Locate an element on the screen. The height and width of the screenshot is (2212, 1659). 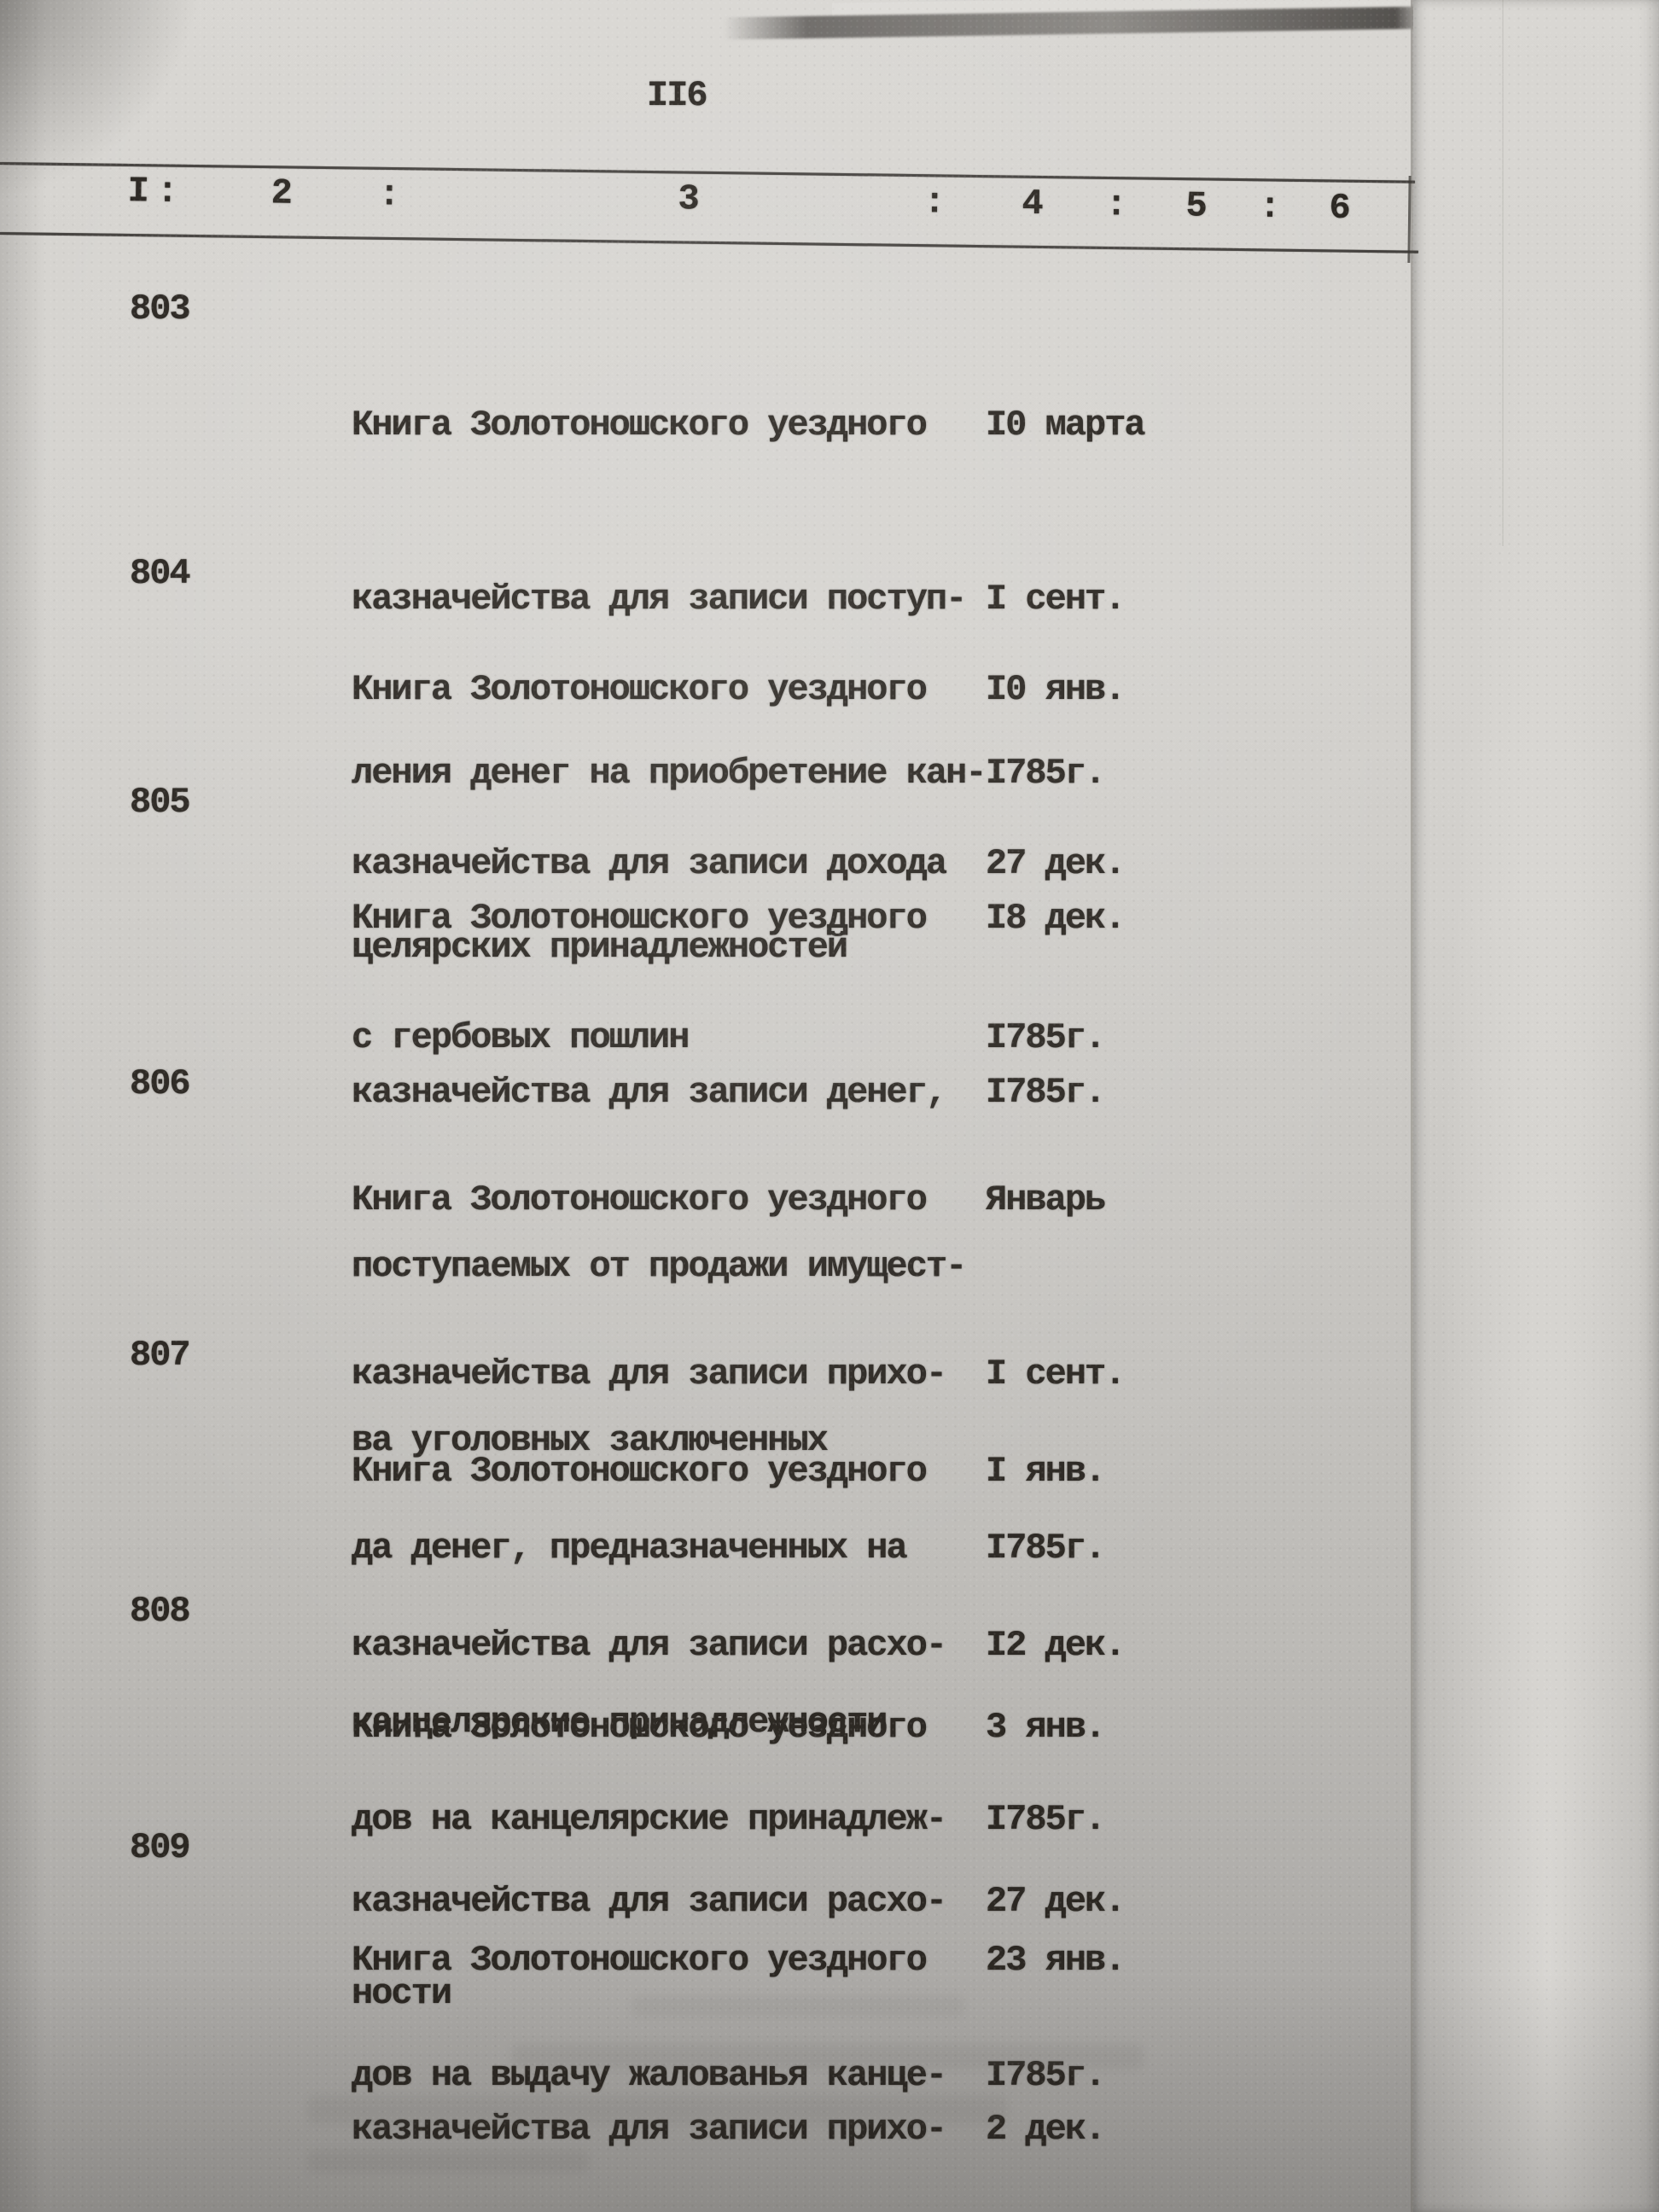
entry-number: 809 is located at coordinates (160, 1847).